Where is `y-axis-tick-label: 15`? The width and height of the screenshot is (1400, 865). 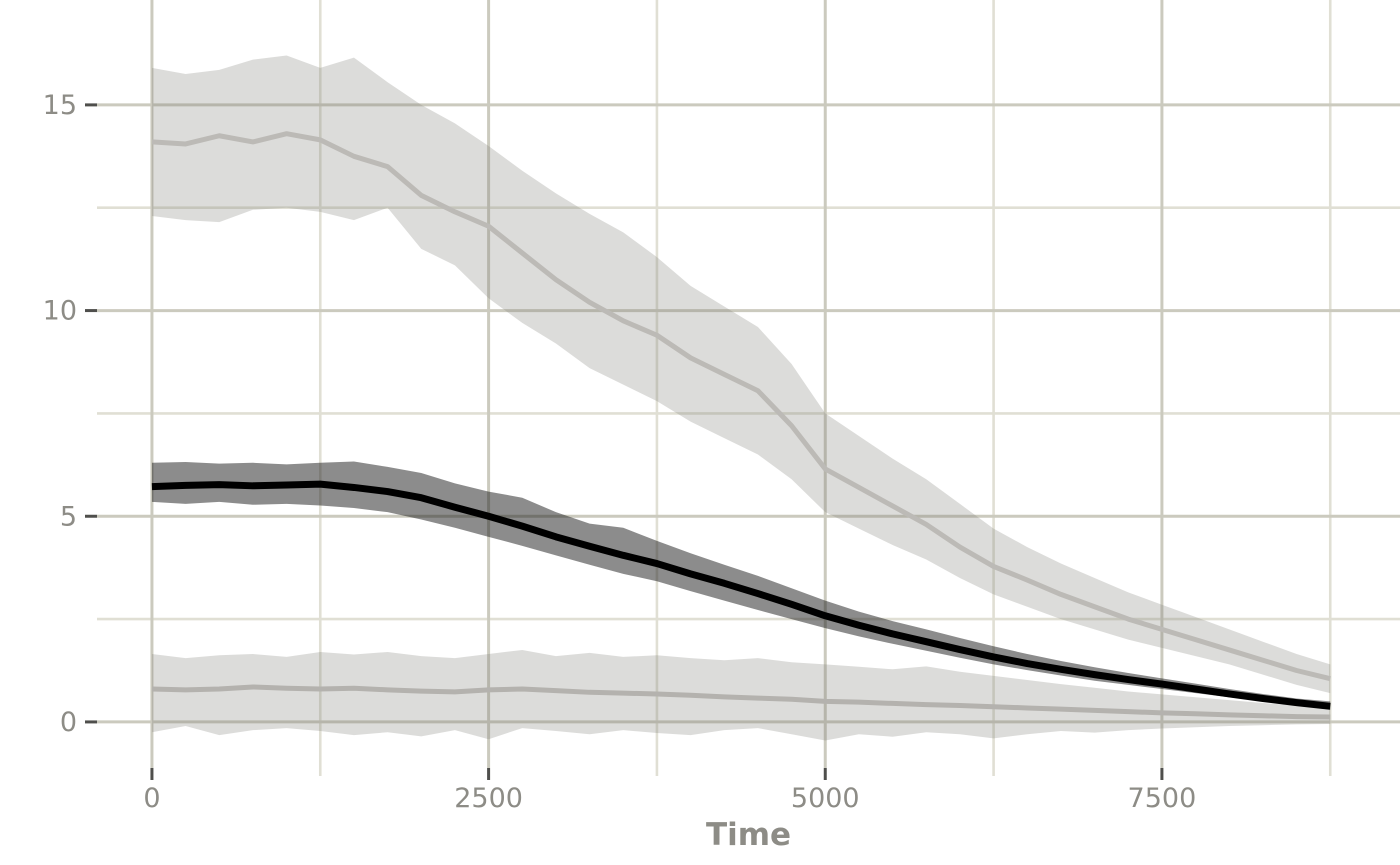 y-axis-tick-label: 15 is located at coordinates (60, 105).